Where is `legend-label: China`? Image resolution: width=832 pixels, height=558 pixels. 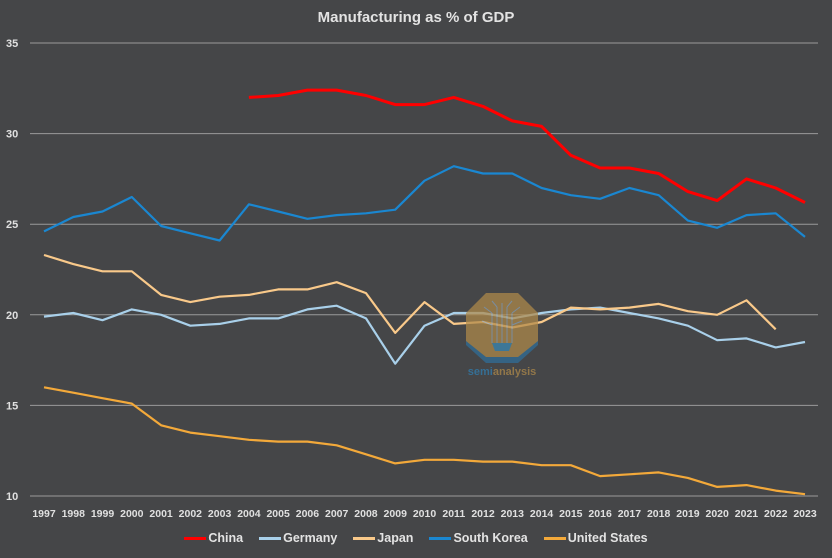 legend-label: China is located at coordinates (226, 538).